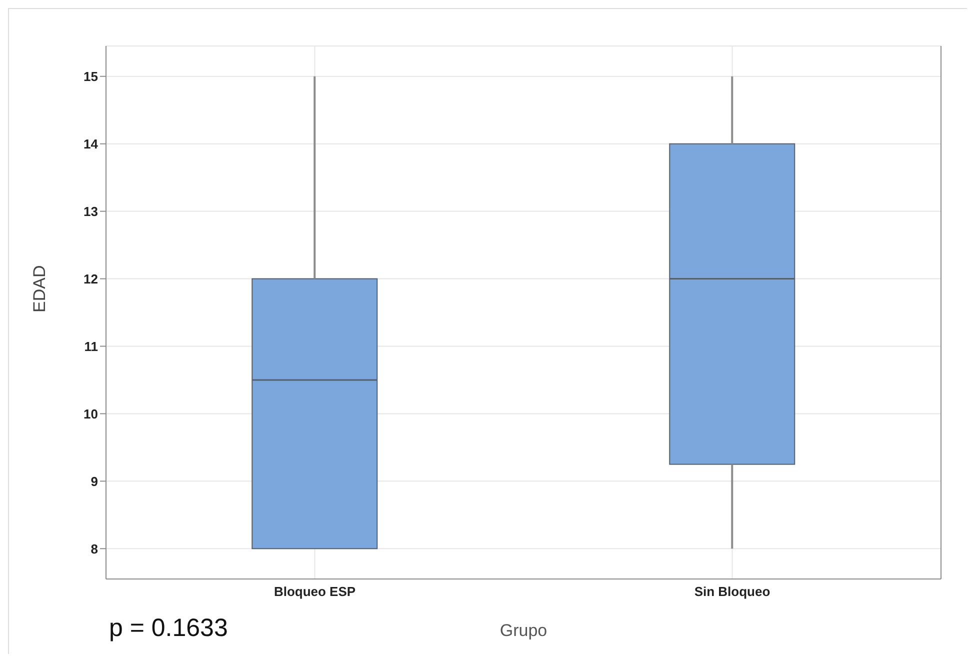 This screenshot has width=976, height=659. Describe the element at coordinates (94, 481) in the screenshot. I see `y-tick-label: 9` at that location.